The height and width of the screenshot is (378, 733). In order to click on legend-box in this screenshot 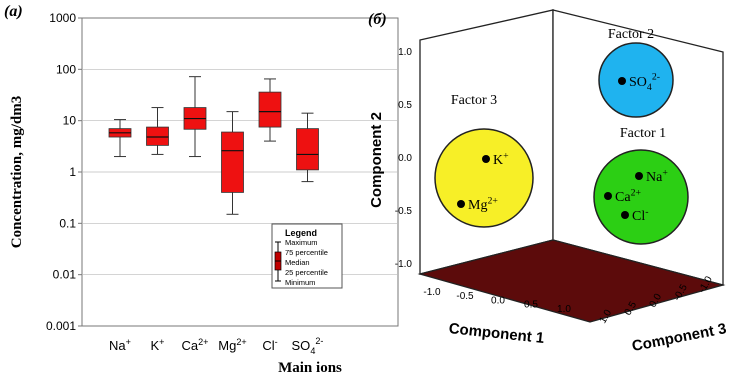, I will do `click(307, 256)`.